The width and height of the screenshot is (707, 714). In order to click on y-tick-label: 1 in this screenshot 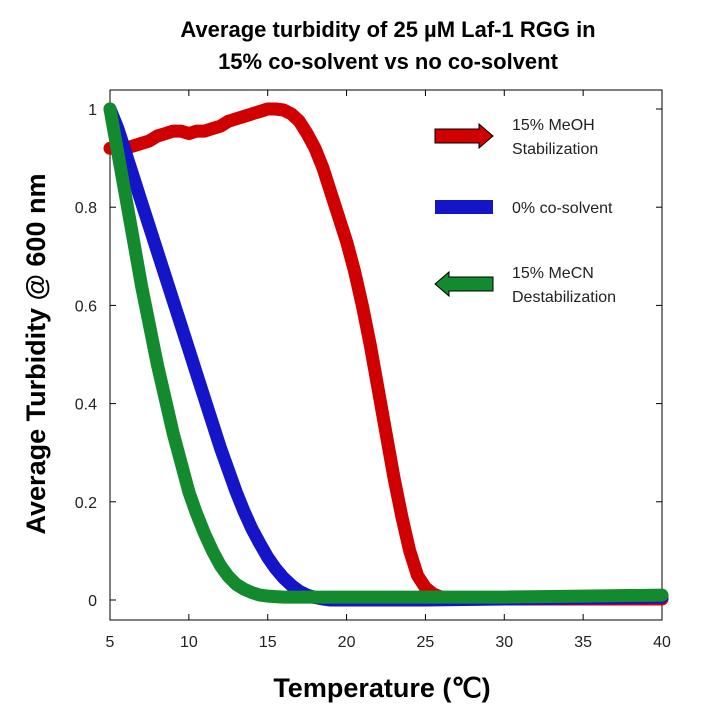, I will do `click(92, 110)`.